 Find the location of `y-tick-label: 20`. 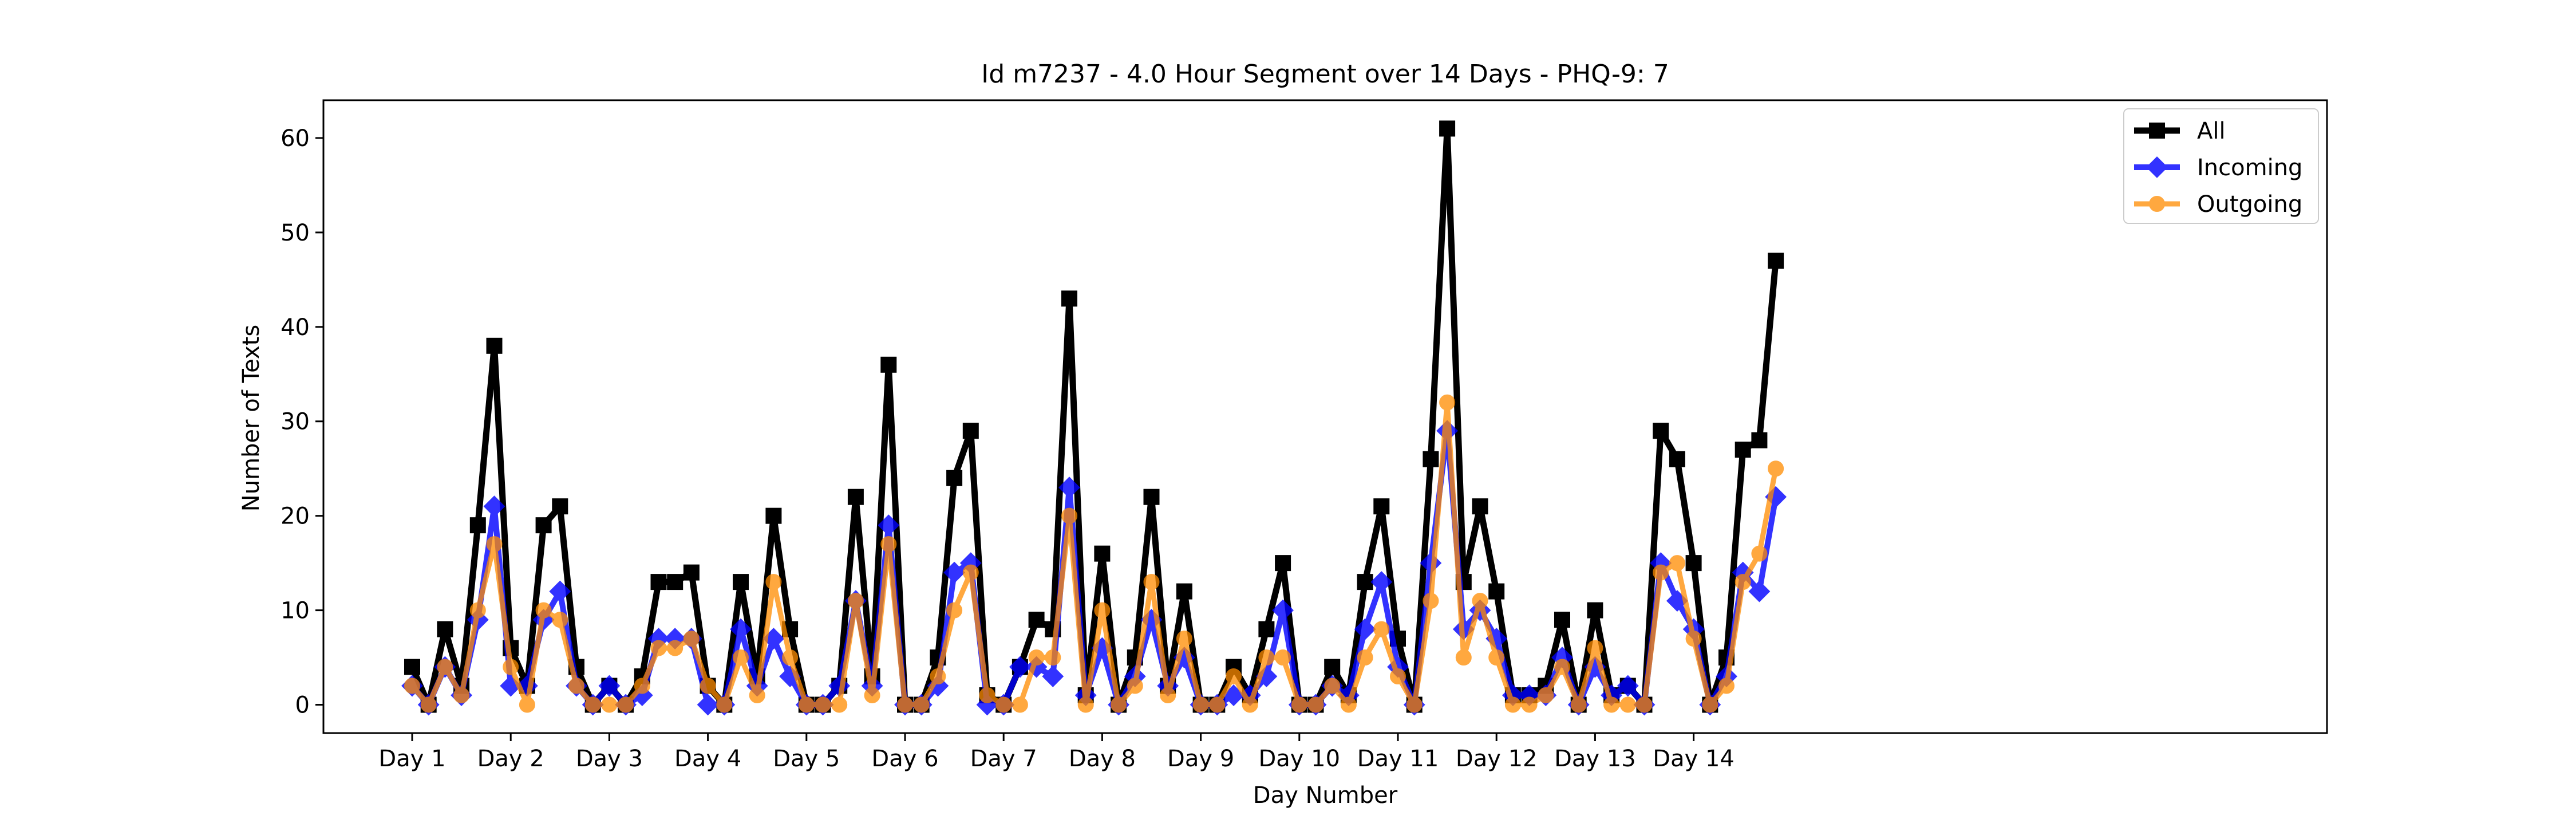

y-tick-label: 20 is located at coordinates (295, 517).